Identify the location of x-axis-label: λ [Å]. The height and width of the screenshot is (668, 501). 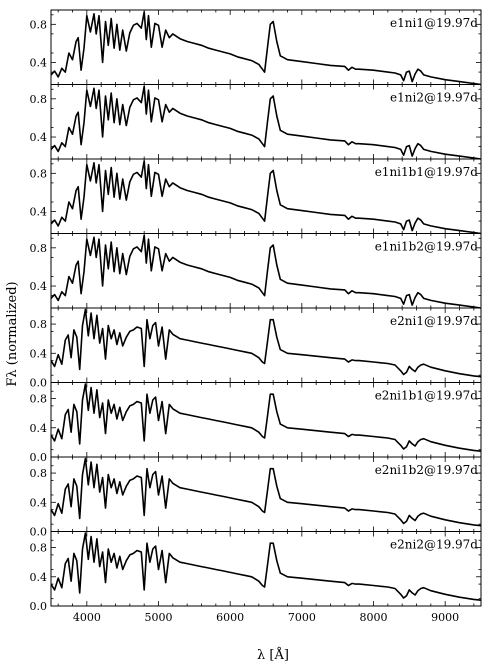
(273, 655).